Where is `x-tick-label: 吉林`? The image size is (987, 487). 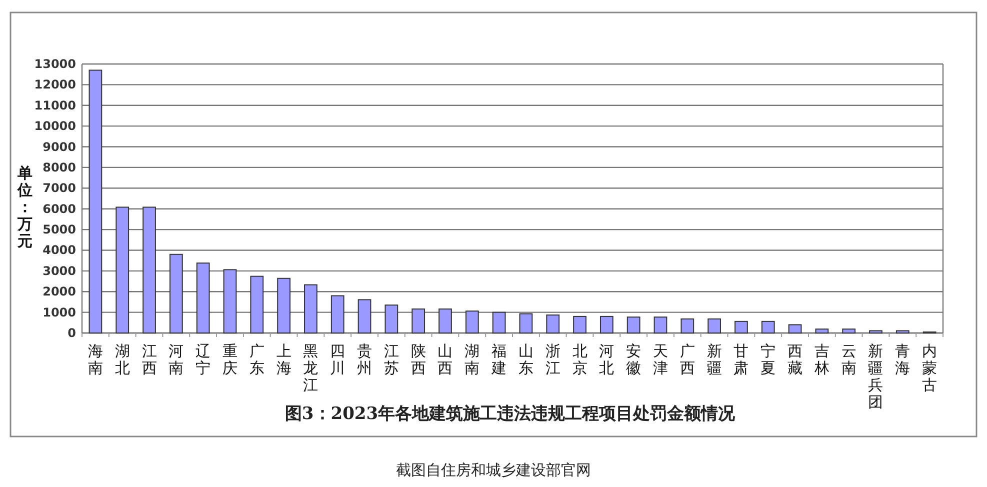
x-tick-label: 吉林 is located at coordinates (821, 359).